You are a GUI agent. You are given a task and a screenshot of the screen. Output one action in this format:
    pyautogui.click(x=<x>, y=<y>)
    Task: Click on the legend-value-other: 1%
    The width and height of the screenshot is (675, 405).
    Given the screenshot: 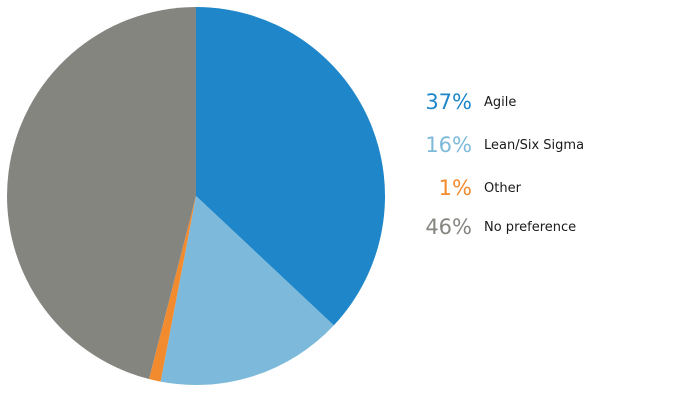 What is the action you would take?
    pyautogui.click(x=455, y=188)
    